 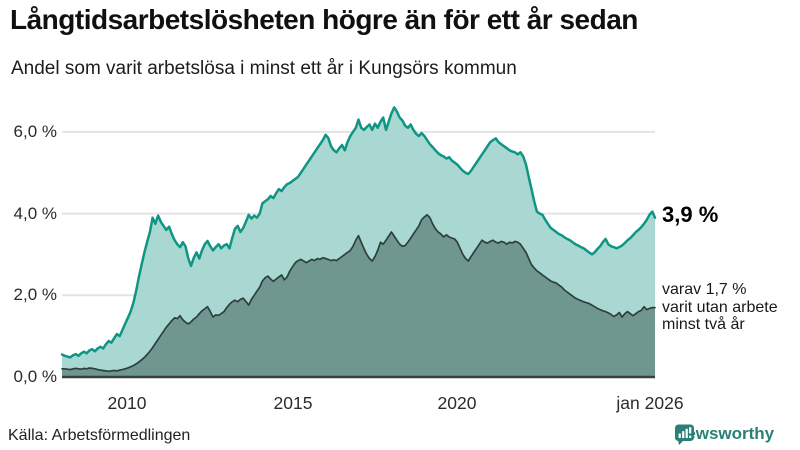 I want to click on x-axis-tick-2015: 2015, so click(x=293, y=403).